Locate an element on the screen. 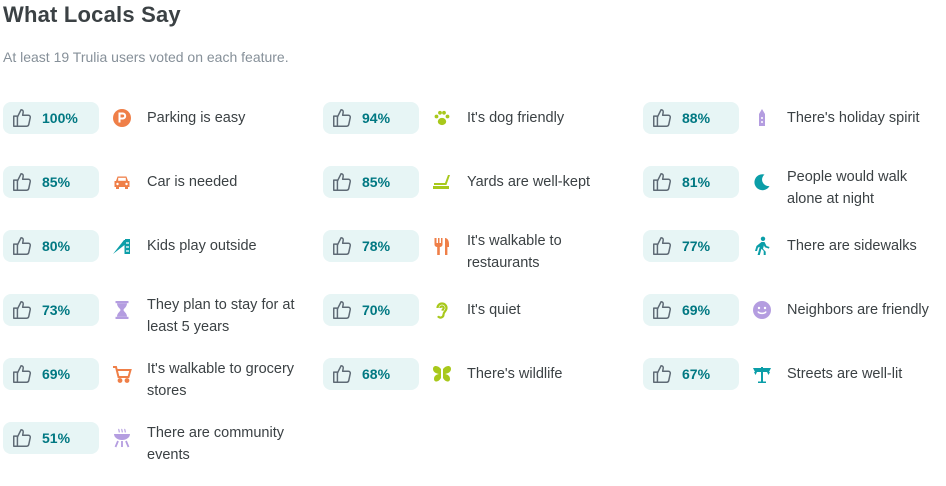 This screenshot has width=946, height=486. feature-label: It's walkable to grocery stores is located at coordinates (221, 380).